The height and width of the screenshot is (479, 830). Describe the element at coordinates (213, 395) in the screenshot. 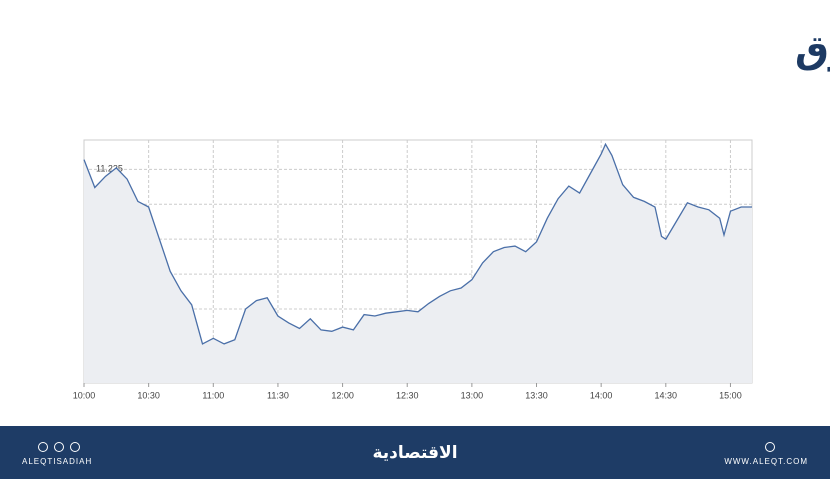

I see `x-tick-label: 11:00` at that location.